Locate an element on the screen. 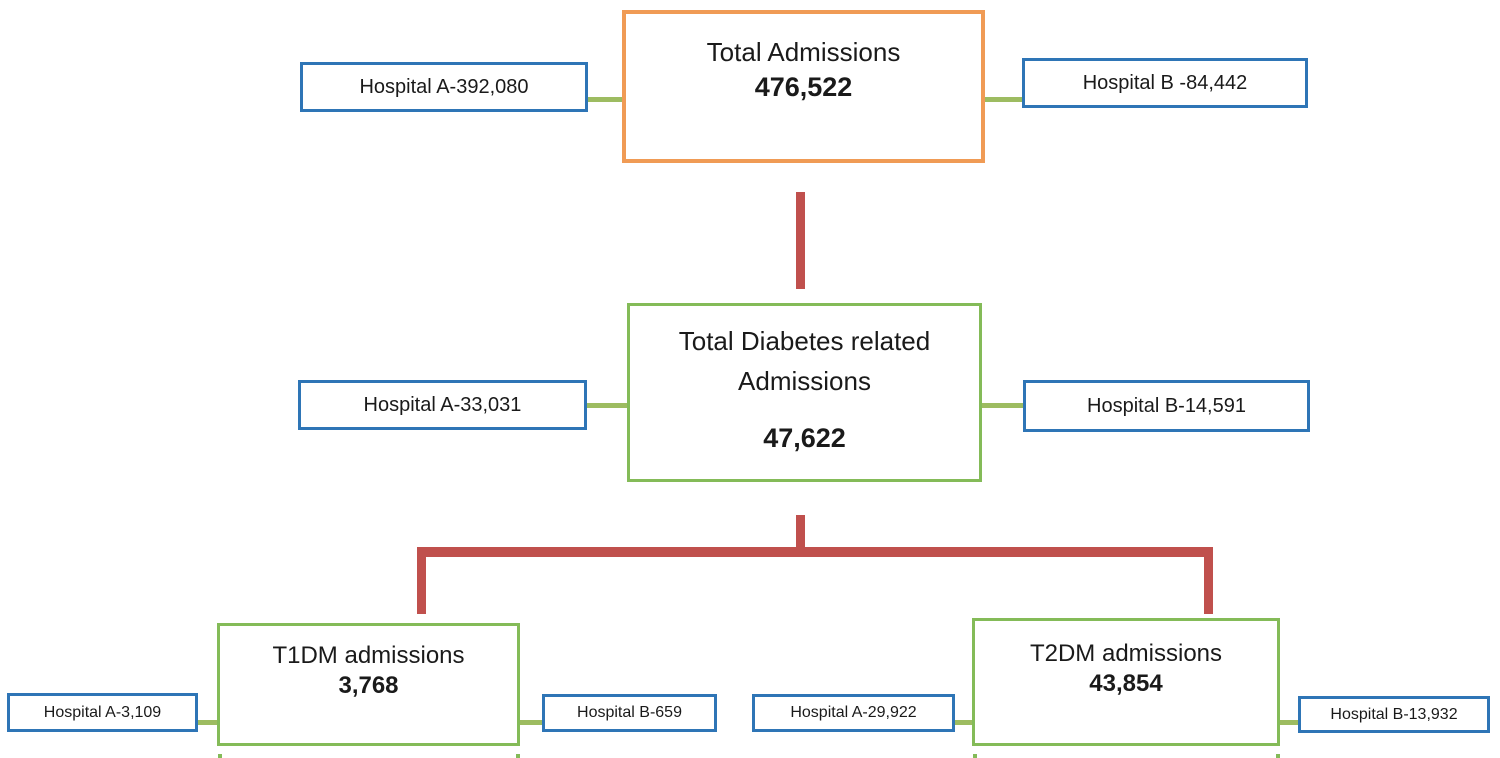 The image size is (1500, 758). diabetes-admissions-box: Total Diabetes related Admissions 47,622 is located at coordinates (804, 392).